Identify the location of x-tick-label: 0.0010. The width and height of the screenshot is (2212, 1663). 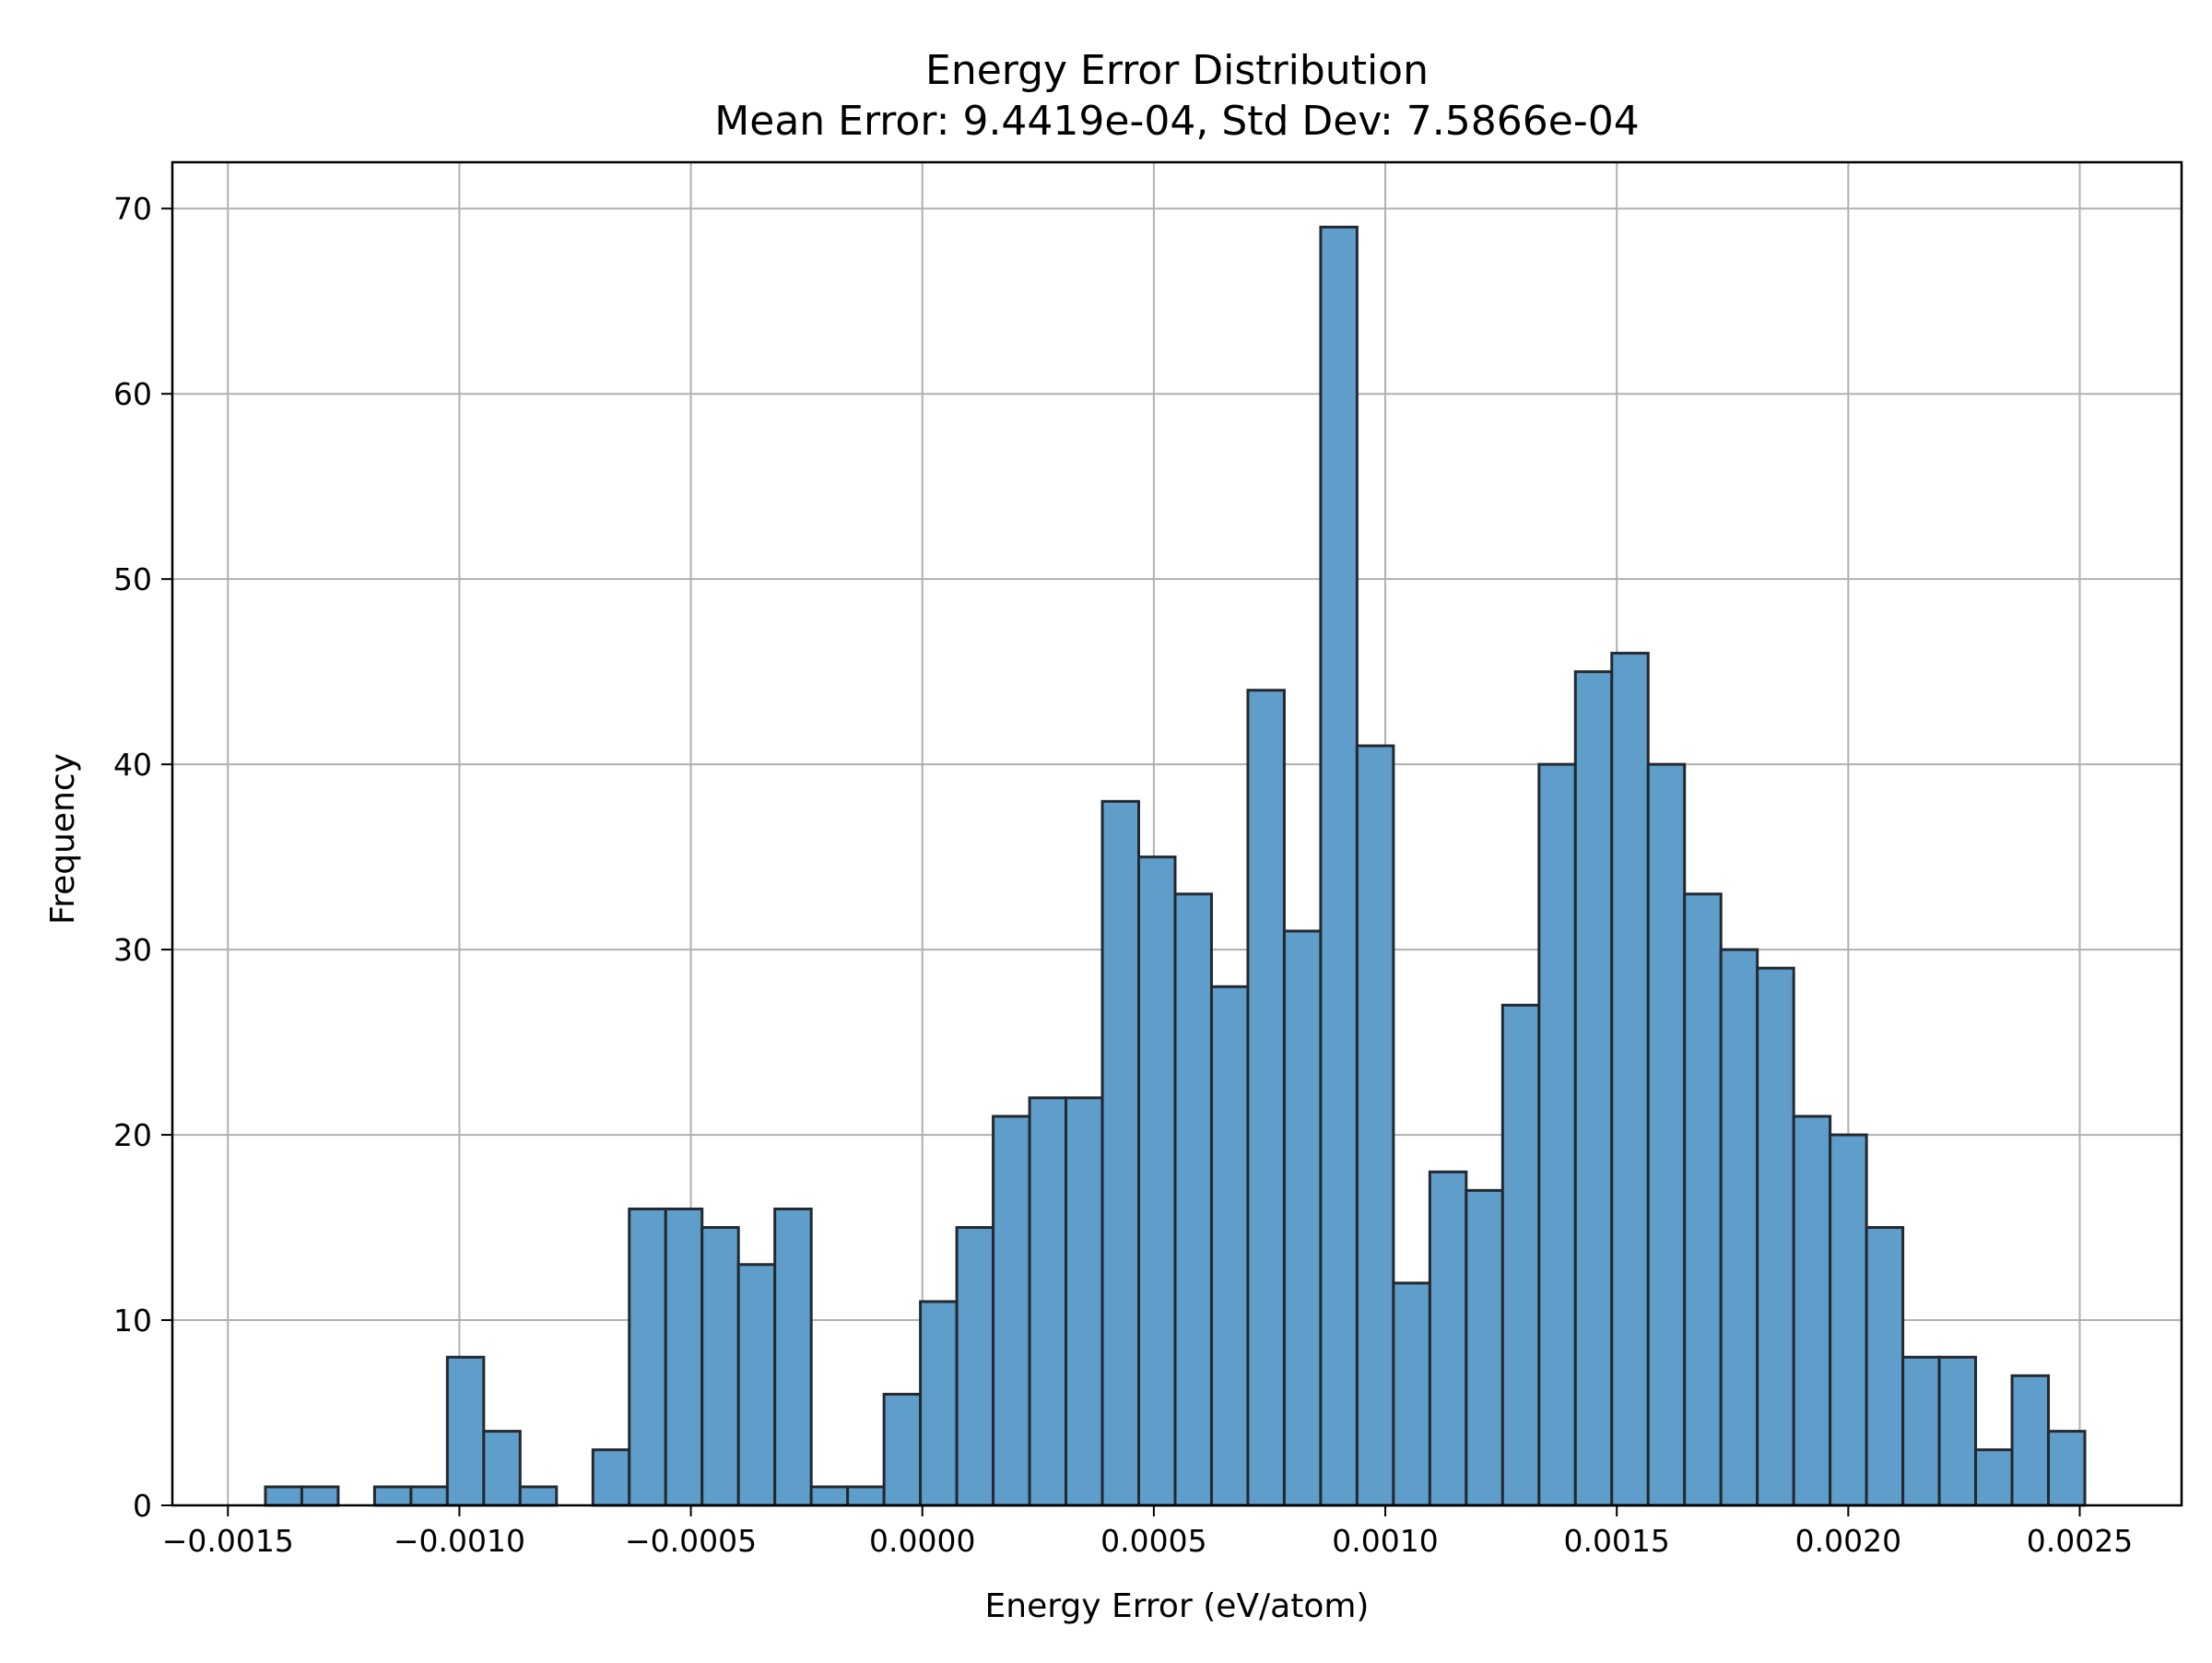
(1385, 1541).